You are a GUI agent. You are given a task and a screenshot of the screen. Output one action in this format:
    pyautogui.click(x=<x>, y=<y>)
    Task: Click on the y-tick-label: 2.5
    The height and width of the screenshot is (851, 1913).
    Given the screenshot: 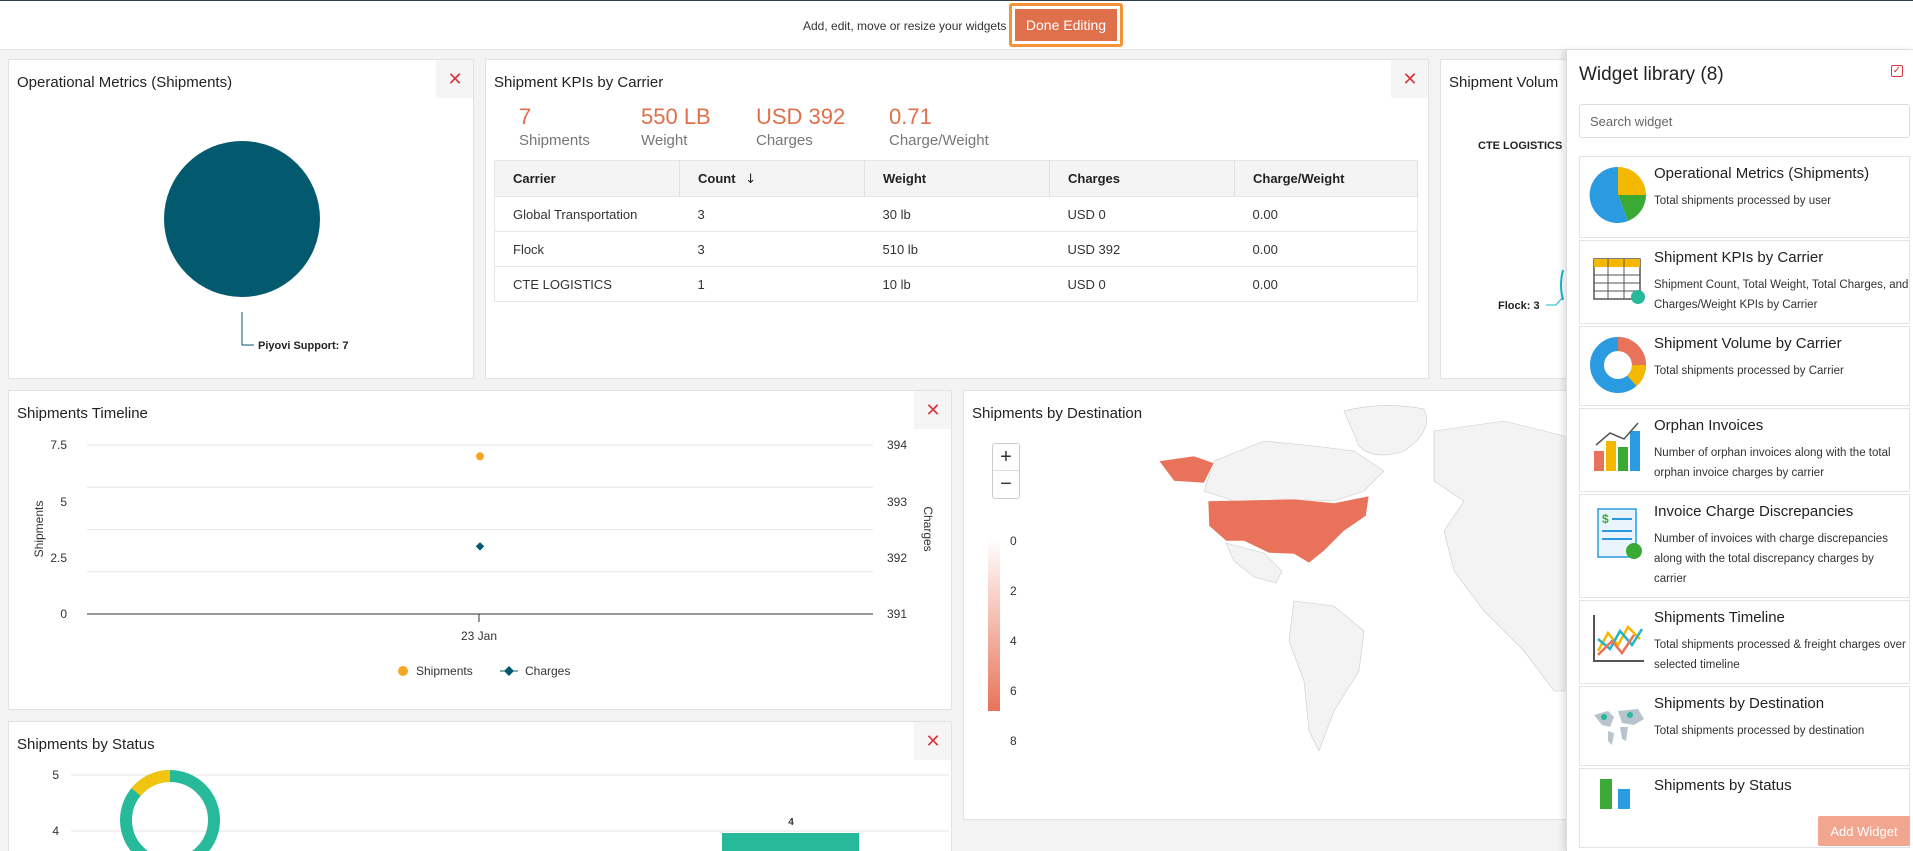 What is the action you would take?
    pyautogui.click(x=58, y=558)
    